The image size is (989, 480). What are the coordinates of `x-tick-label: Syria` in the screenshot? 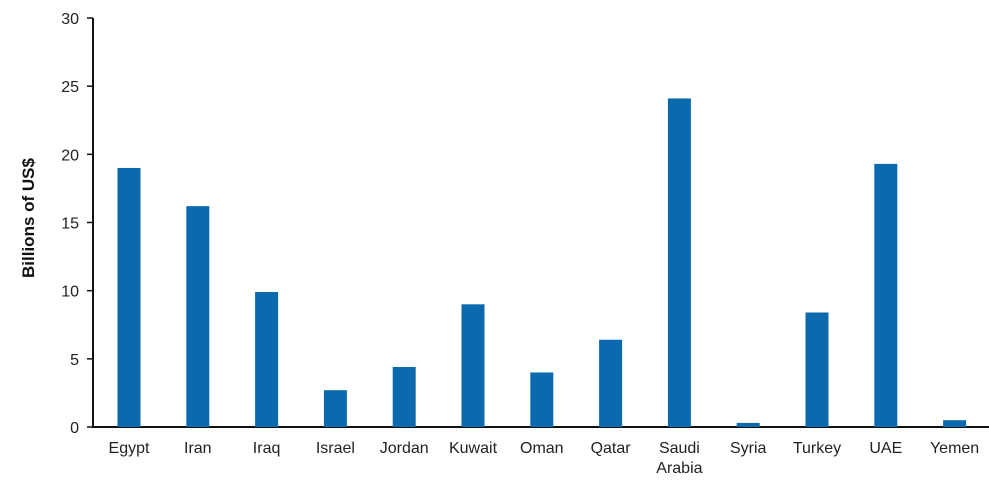 It's located at (748, 448).